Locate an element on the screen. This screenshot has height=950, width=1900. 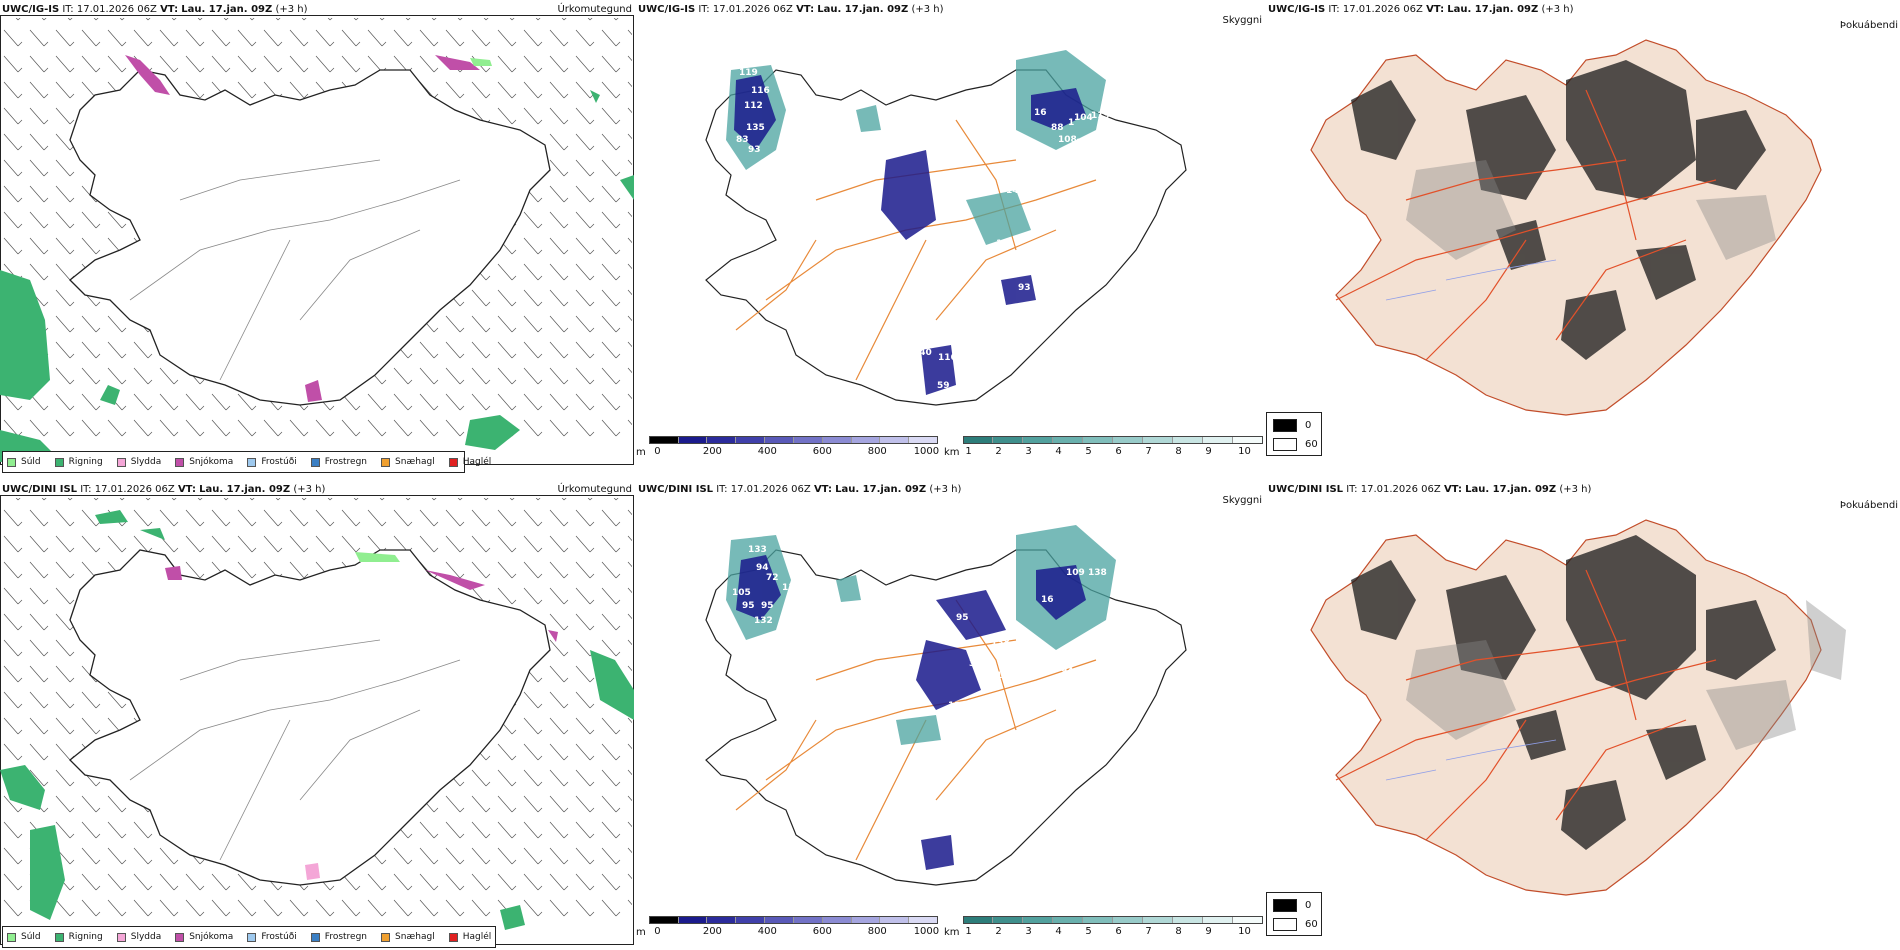
vis-label: 11 is located at coordinates (1002, 244).